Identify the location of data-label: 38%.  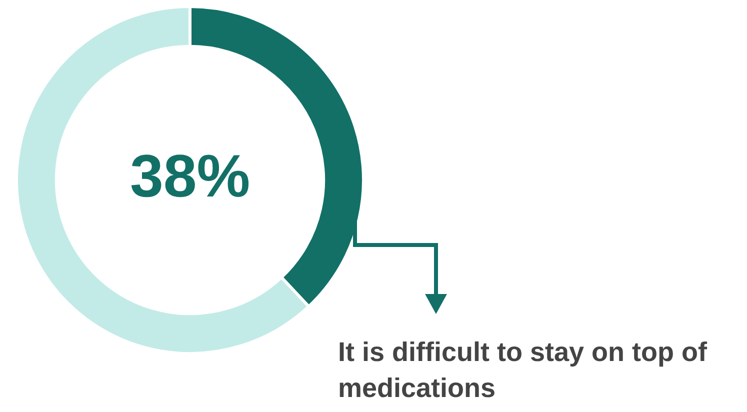
(190, 176).